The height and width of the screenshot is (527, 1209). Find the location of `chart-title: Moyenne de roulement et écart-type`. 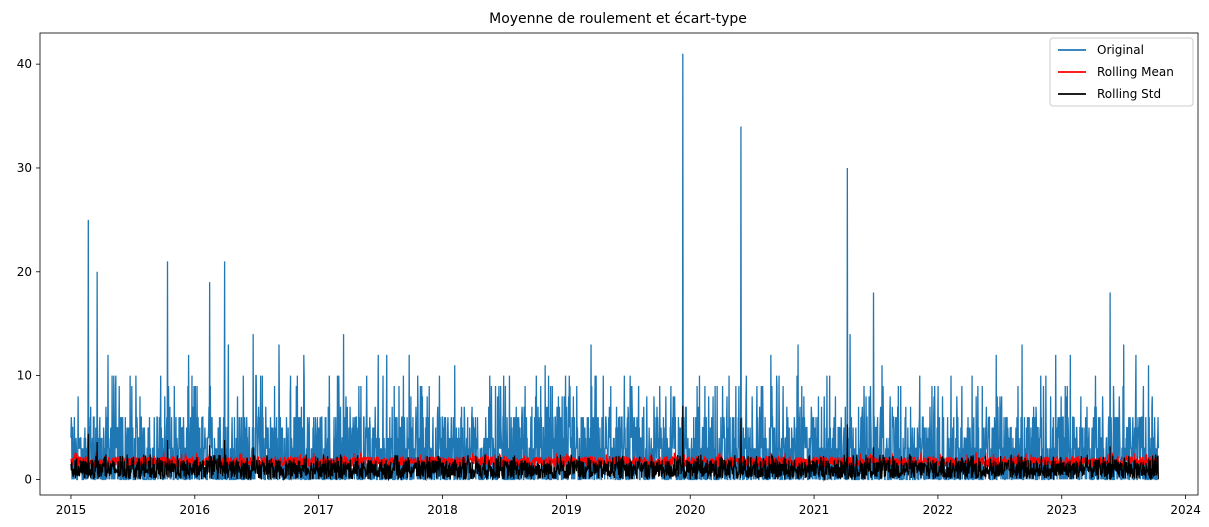

chart-title: Moyenne de roulement et écart-type is located at coordinates (618, 19).